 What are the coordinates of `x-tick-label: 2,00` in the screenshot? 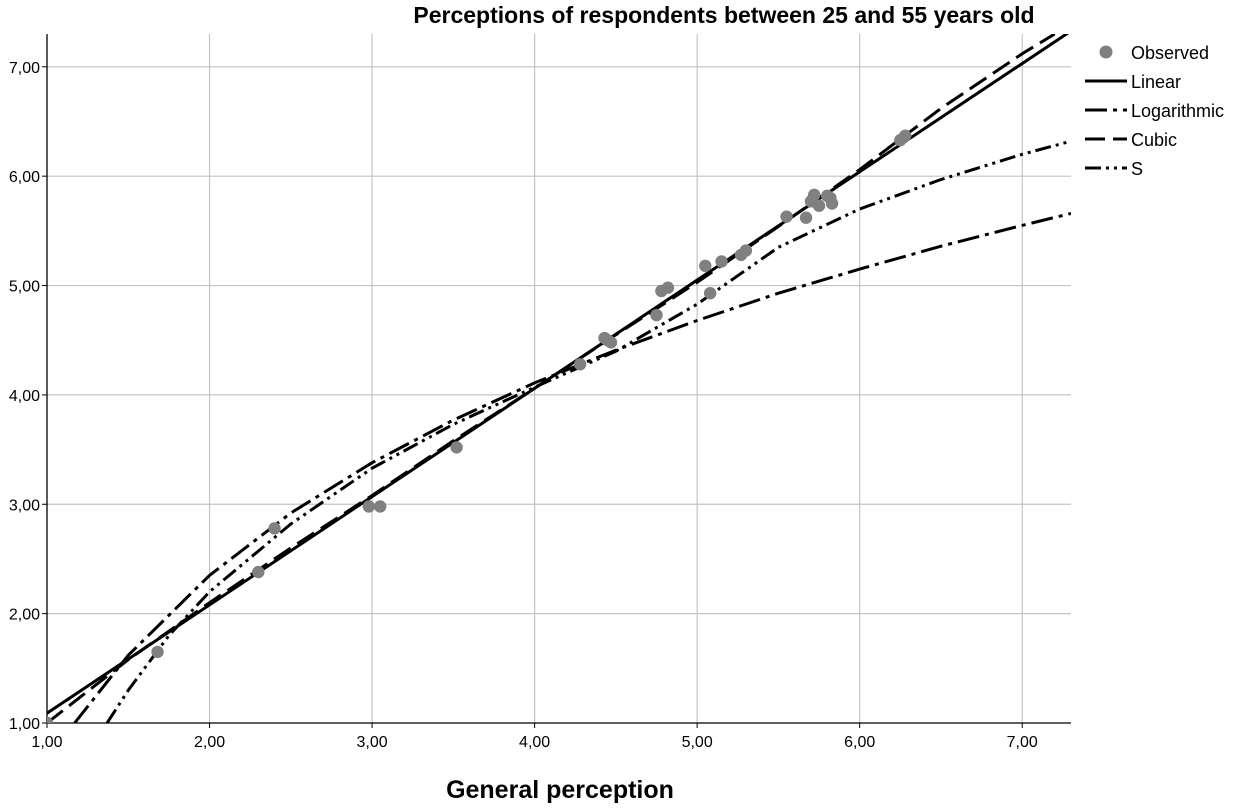 It's located at (209, 742).